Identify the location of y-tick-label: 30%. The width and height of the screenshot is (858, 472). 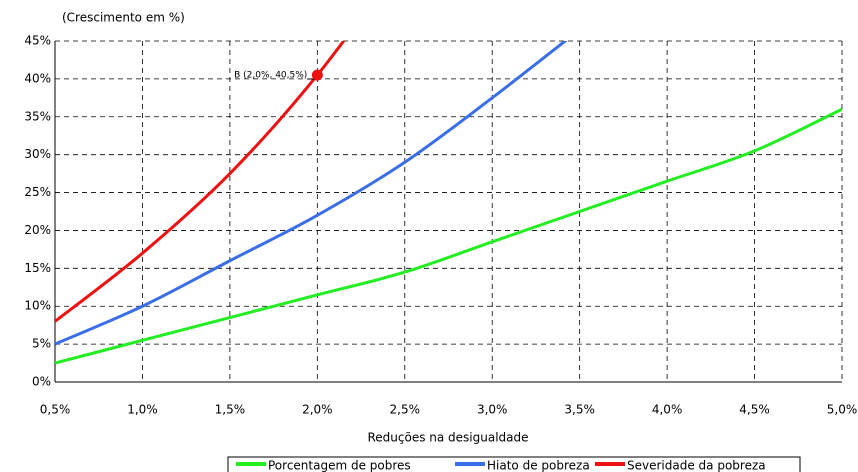
(37, 154).